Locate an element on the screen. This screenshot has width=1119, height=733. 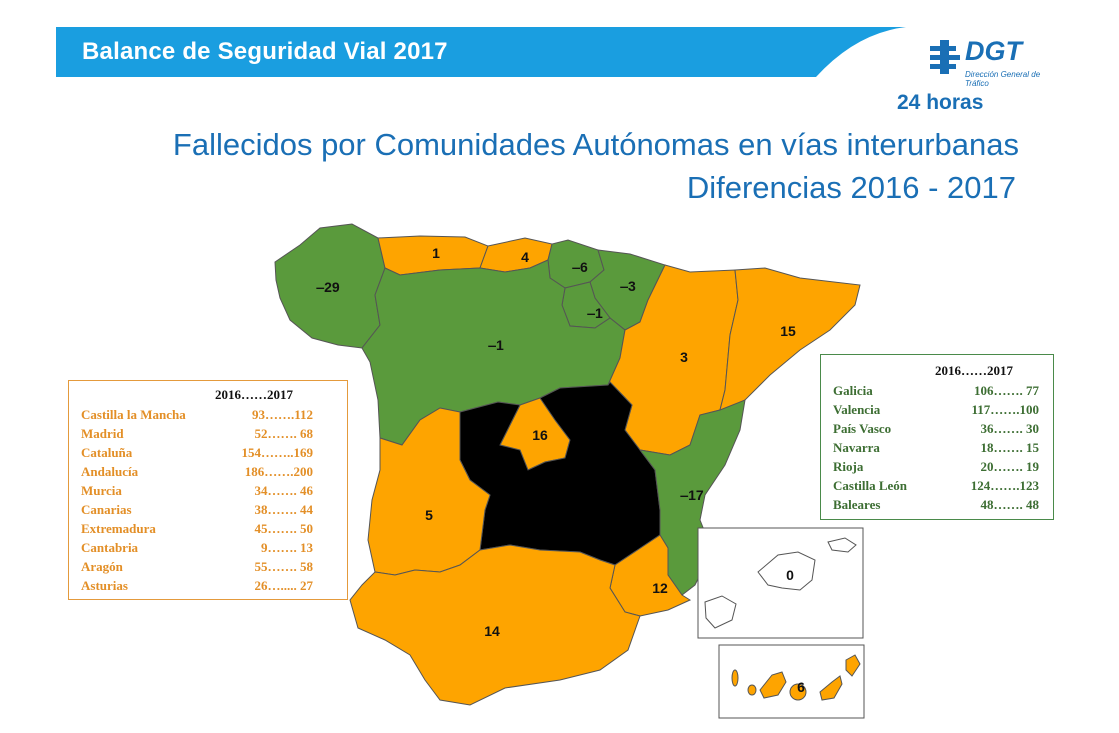
legend-region-name: Valencia is located at coordinates (857, 409).